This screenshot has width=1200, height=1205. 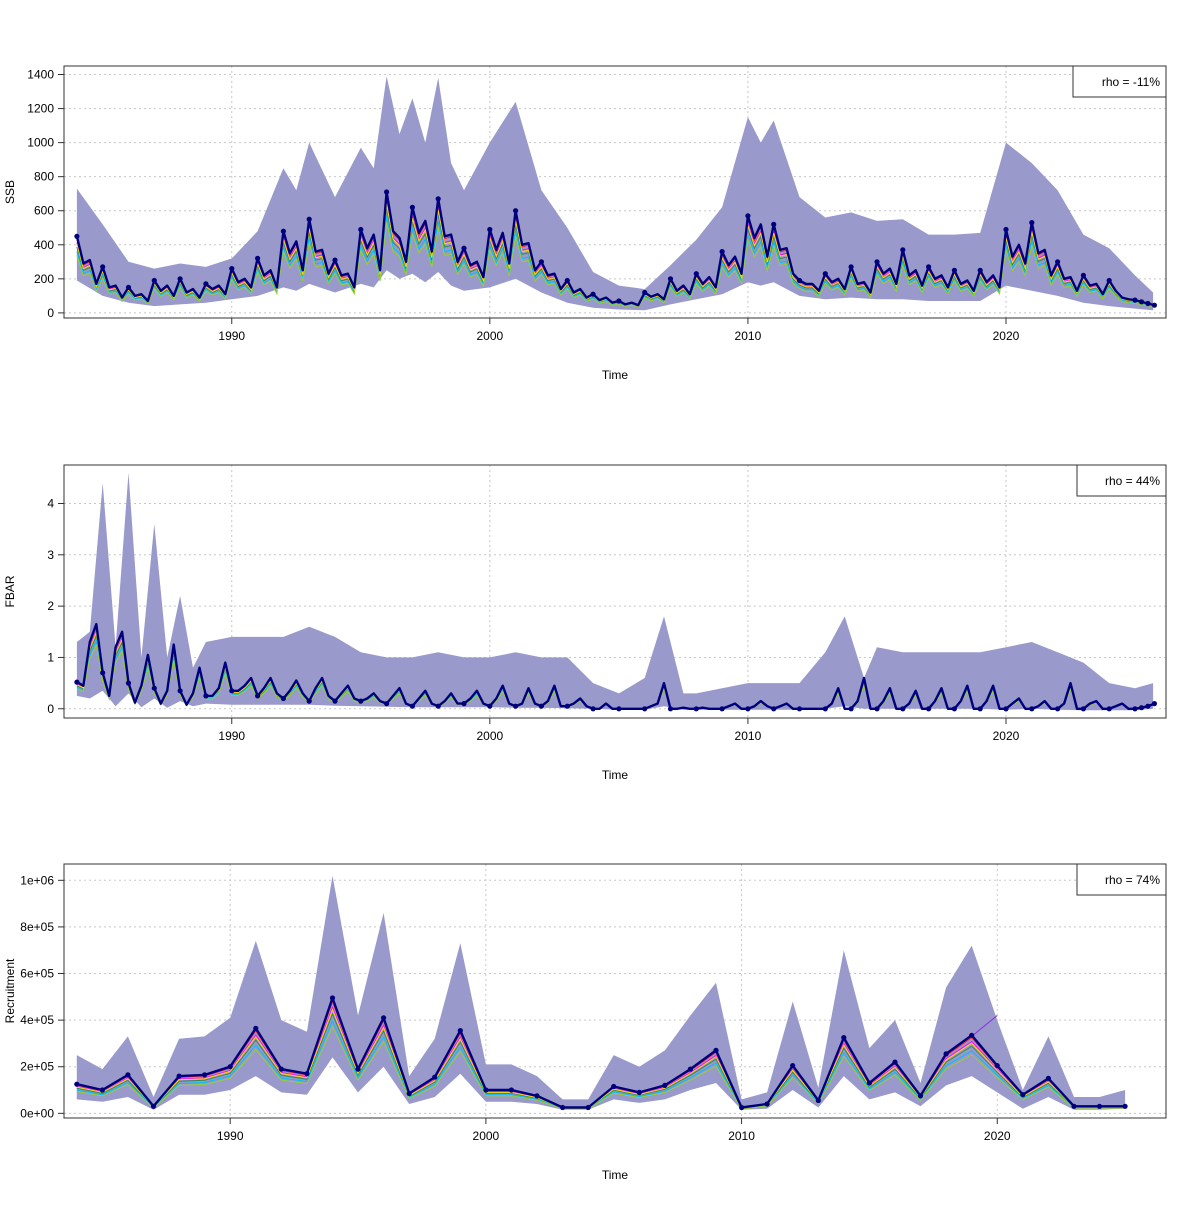 I want to click on legend: rho = -11%, so click(x=1119, y=81).